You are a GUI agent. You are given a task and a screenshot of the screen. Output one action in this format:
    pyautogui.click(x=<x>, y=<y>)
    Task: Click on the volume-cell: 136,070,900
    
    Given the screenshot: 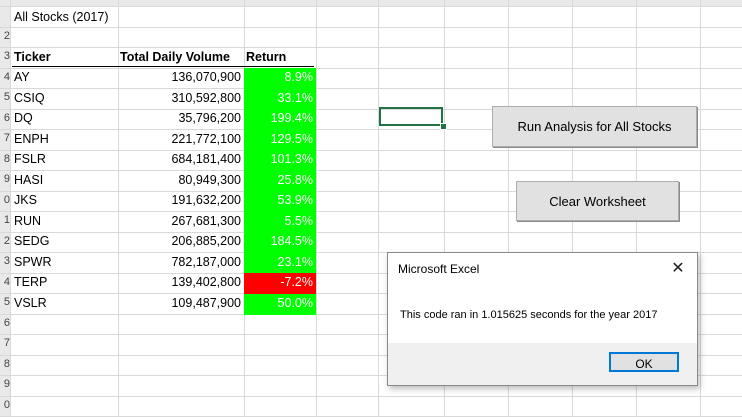 What is the action you would take?
    pyautogui.click(x=206, y=77)
    